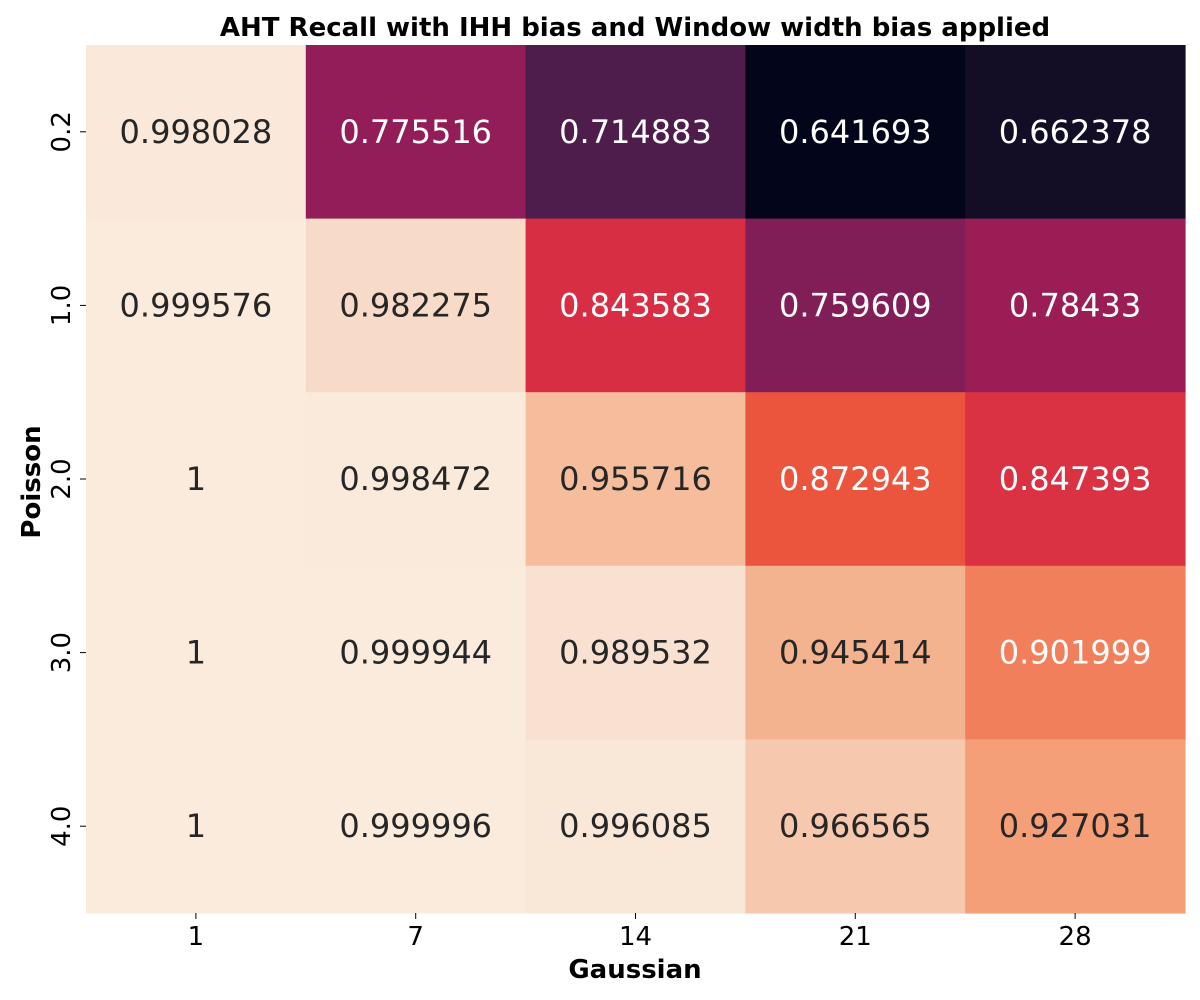 The height and width of the screenshot is (1000, 1200). I want to click on x-tick-label: 7, so click(415, 937).